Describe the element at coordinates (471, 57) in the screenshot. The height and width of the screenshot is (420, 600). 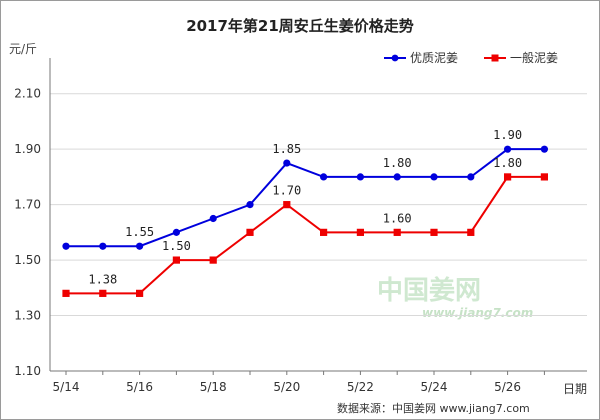
I see `legend: 优质泥姜 一般泥姜` at that location.